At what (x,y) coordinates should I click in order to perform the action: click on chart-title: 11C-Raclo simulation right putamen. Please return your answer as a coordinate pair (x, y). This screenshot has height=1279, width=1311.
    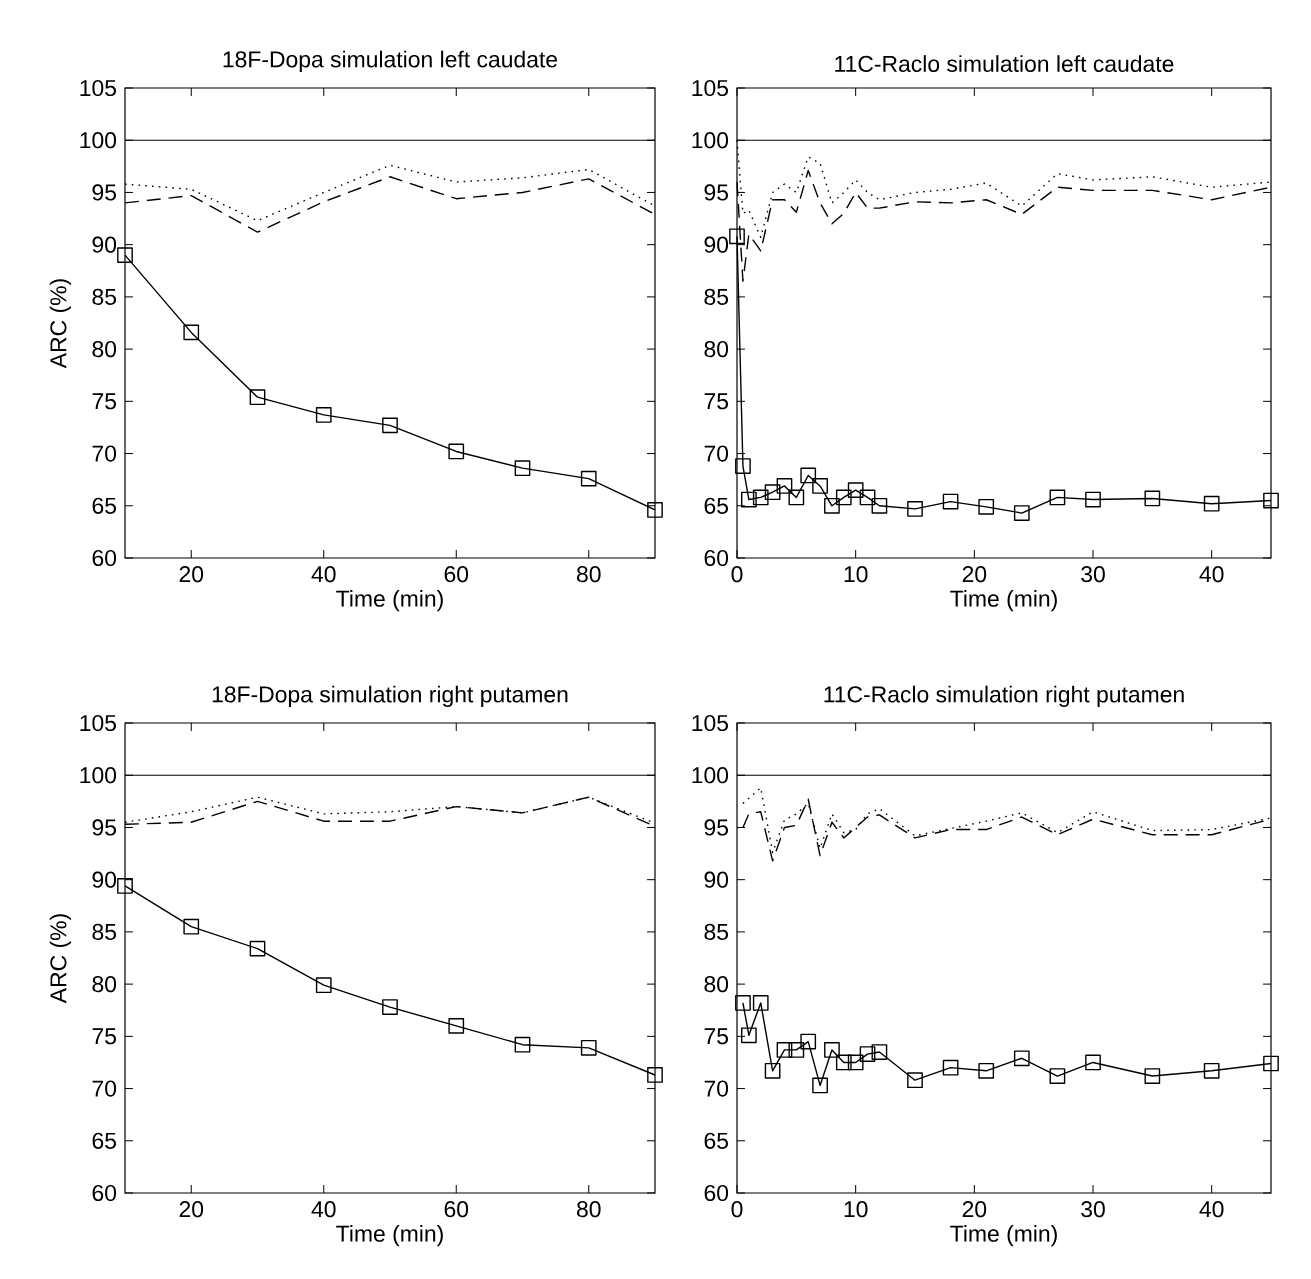
    Looking at the image, I should click on (1004, 696).